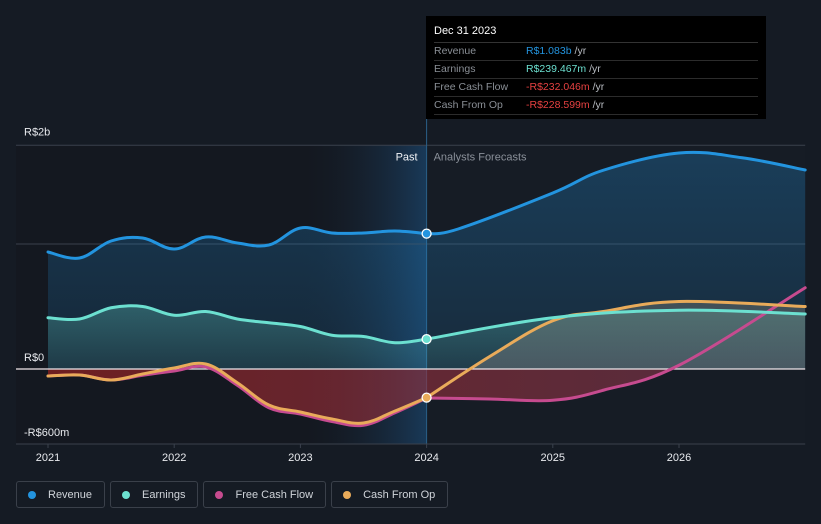 The width and height of the screenshot is (821, 524). I want to click on legend-item-earnings: Earnings, so click(154, 494).